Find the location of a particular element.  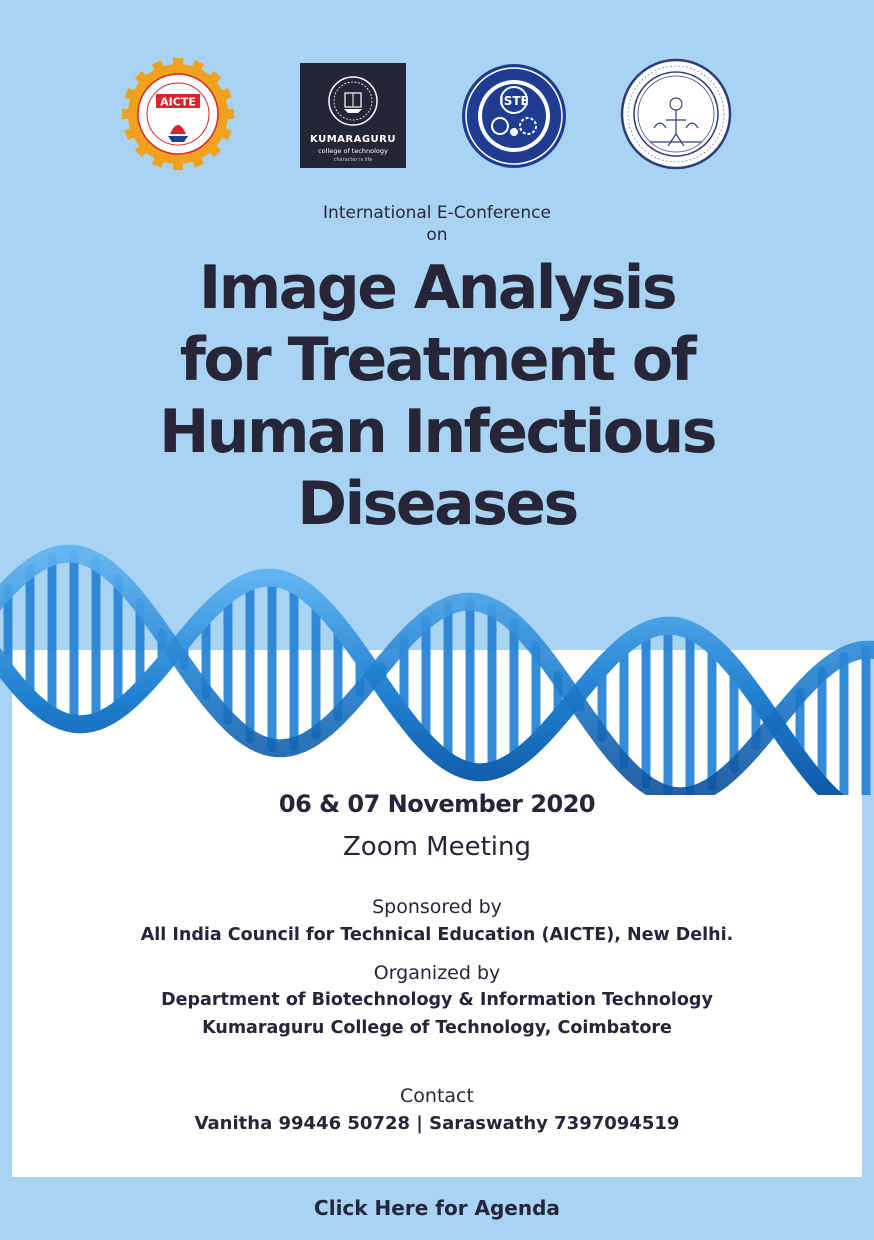

kct-logo-subtitle: college of technology is located at coordinates (353, 151).